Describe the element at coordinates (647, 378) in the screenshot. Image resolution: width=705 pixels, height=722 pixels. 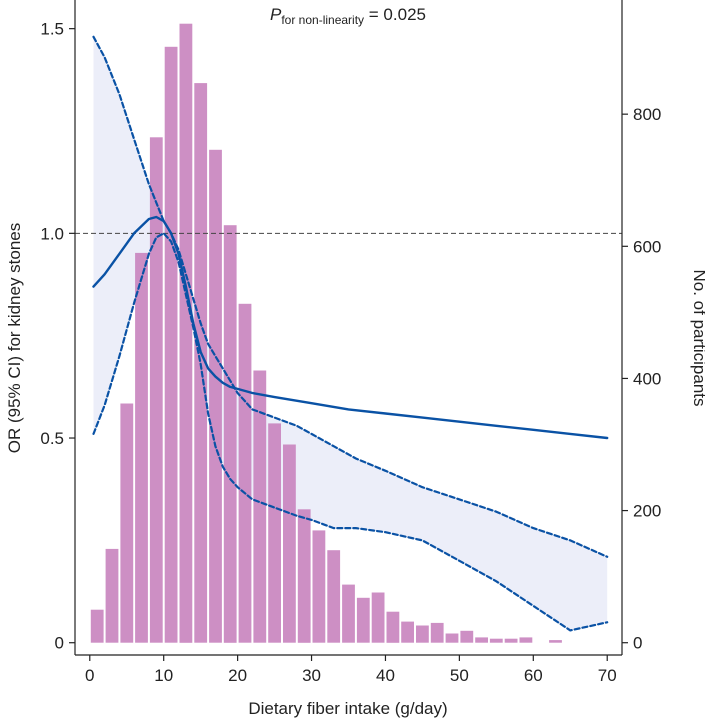
I see `right-y-tick-label: 400` at that location.